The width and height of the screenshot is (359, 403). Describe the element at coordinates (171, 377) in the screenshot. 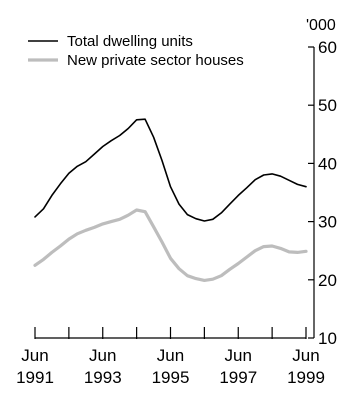

I see `x-tick-label-year: 1995` at that location.